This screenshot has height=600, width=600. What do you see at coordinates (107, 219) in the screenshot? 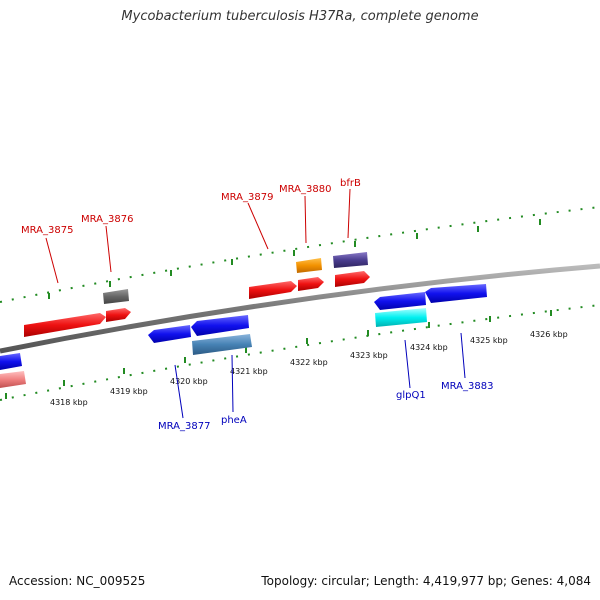
I see `label-mra-3876: MRA_3876` at bounding box center [107, 219].